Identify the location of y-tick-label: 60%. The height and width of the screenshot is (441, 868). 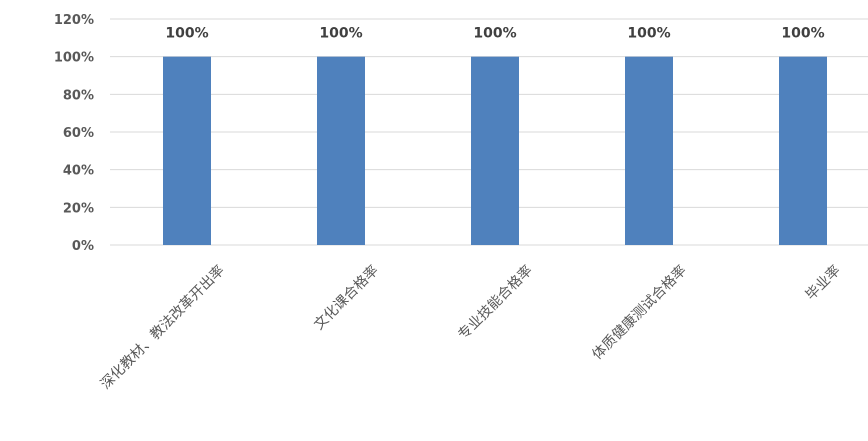
(78, 133).